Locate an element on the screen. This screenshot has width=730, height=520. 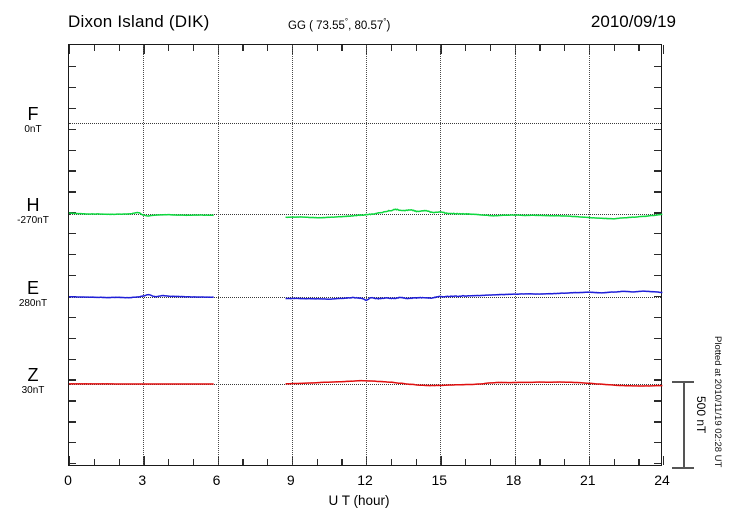
x-tick-label-6: 6 is located at coordinates (216, 480).